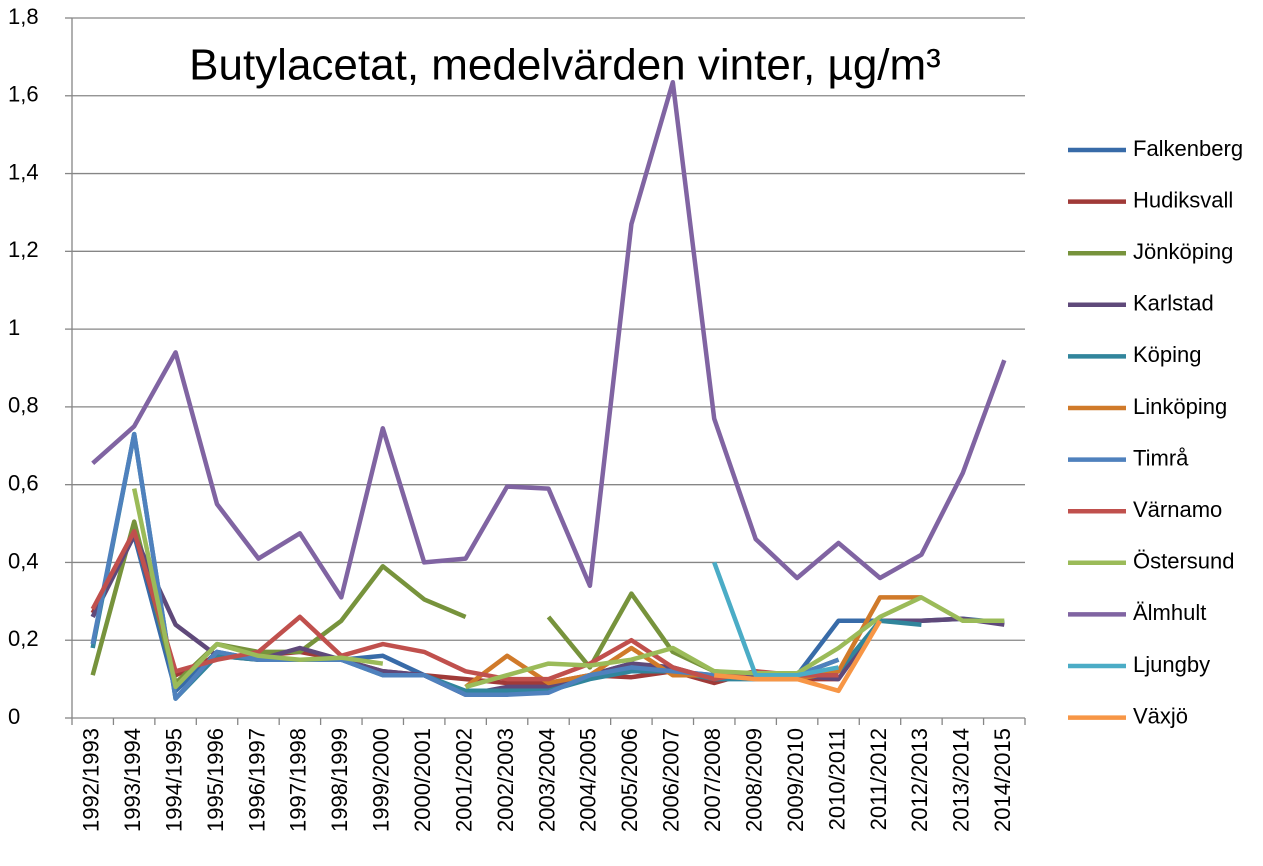 The width and height of the screenshot is (1263, 866). I want to click on x-tick-label: 2014/2015, so click(1002, 780).